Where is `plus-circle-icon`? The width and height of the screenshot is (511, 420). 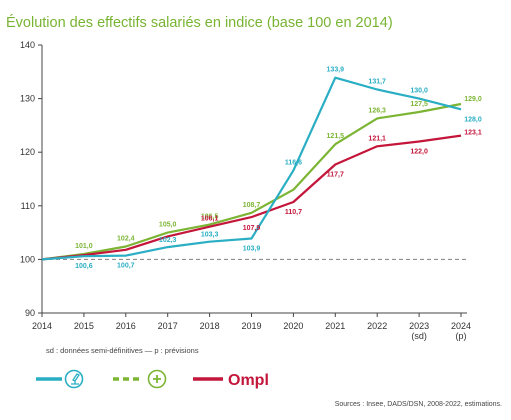 plus-circle-icon is located at coordinates (157, 379).